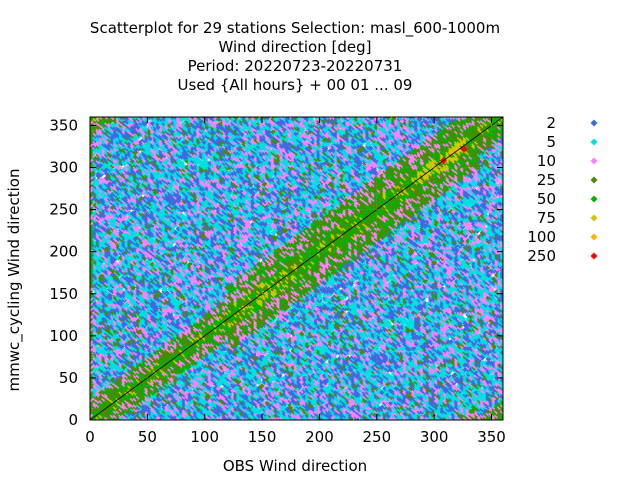  I want to click on data-point, so click(101, 205).